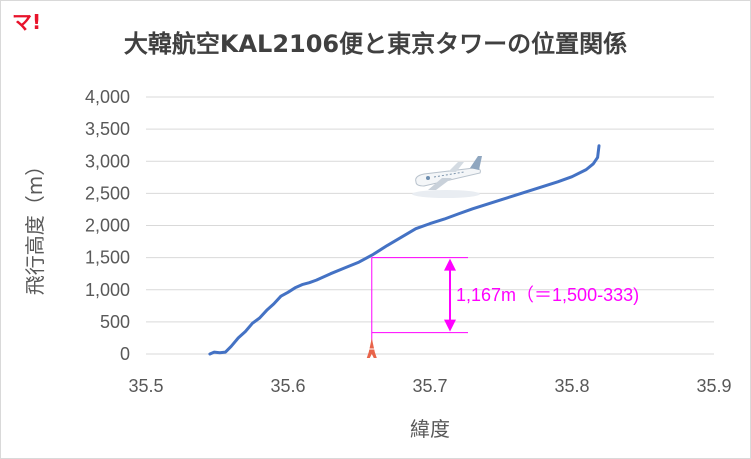  What do you see at coordinates (107, 193) in the screenshot?
I see `y-tick-label: 2,500` at bounding box center [107, 193].